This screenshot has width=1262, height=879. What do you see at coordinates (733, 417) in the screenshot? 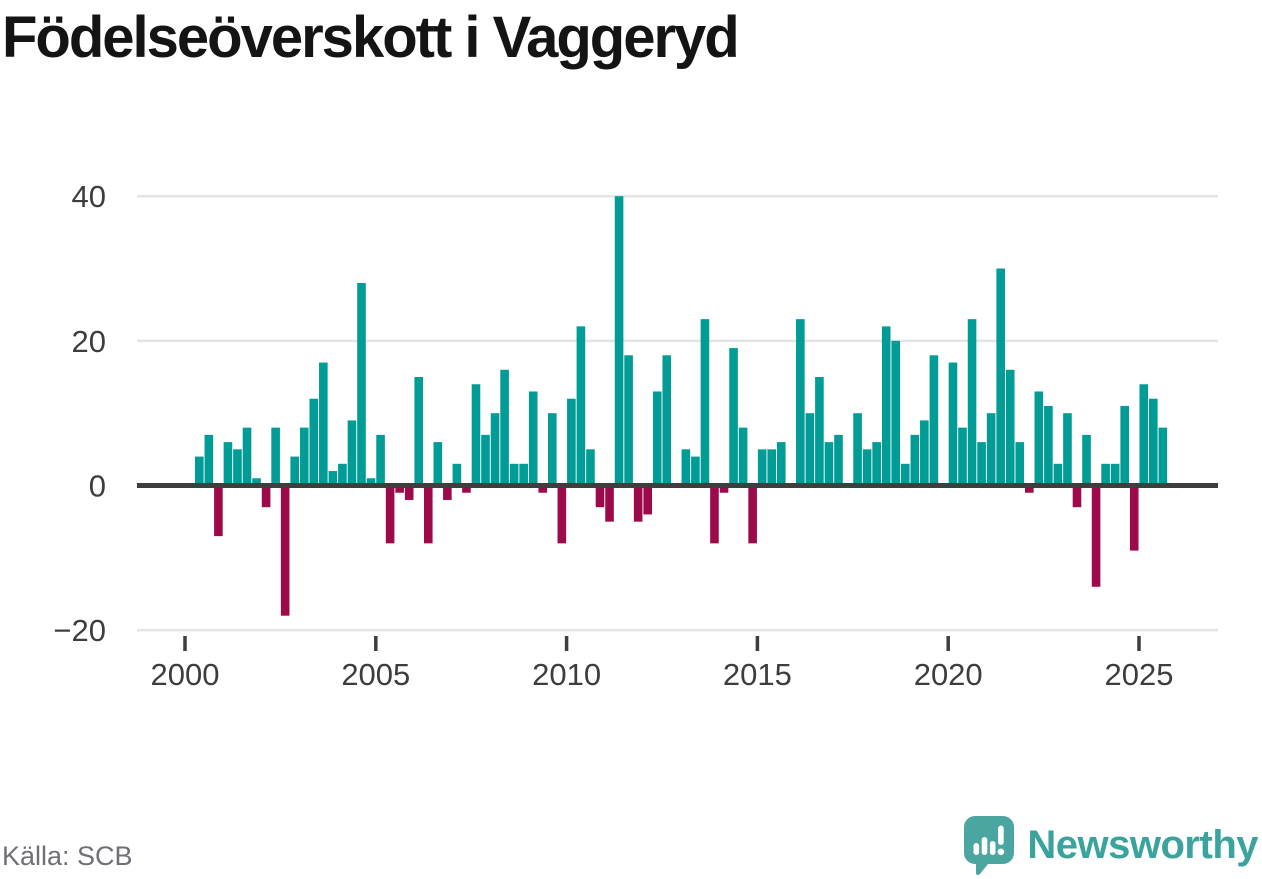
I see `bar-2014Q2` at bounding box center [733, 417].